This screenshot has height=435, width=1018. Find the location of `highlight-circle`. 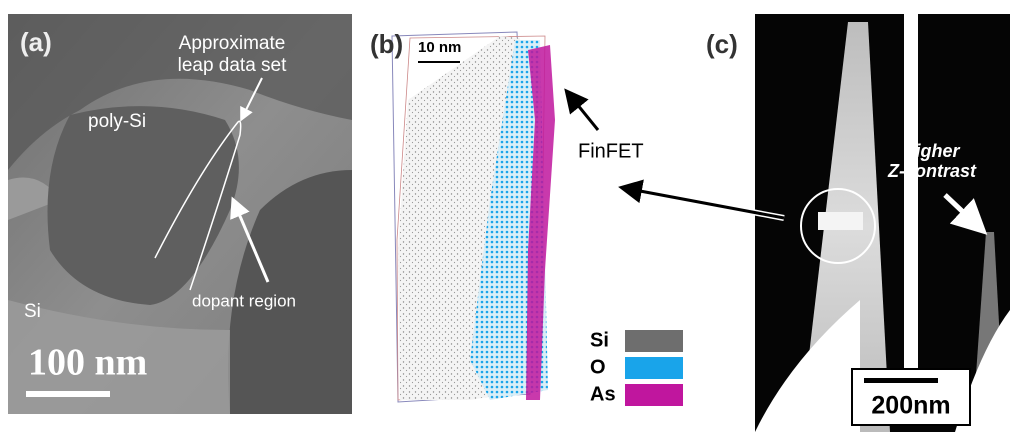

highlight-circle is located at coordinates (838, 226).